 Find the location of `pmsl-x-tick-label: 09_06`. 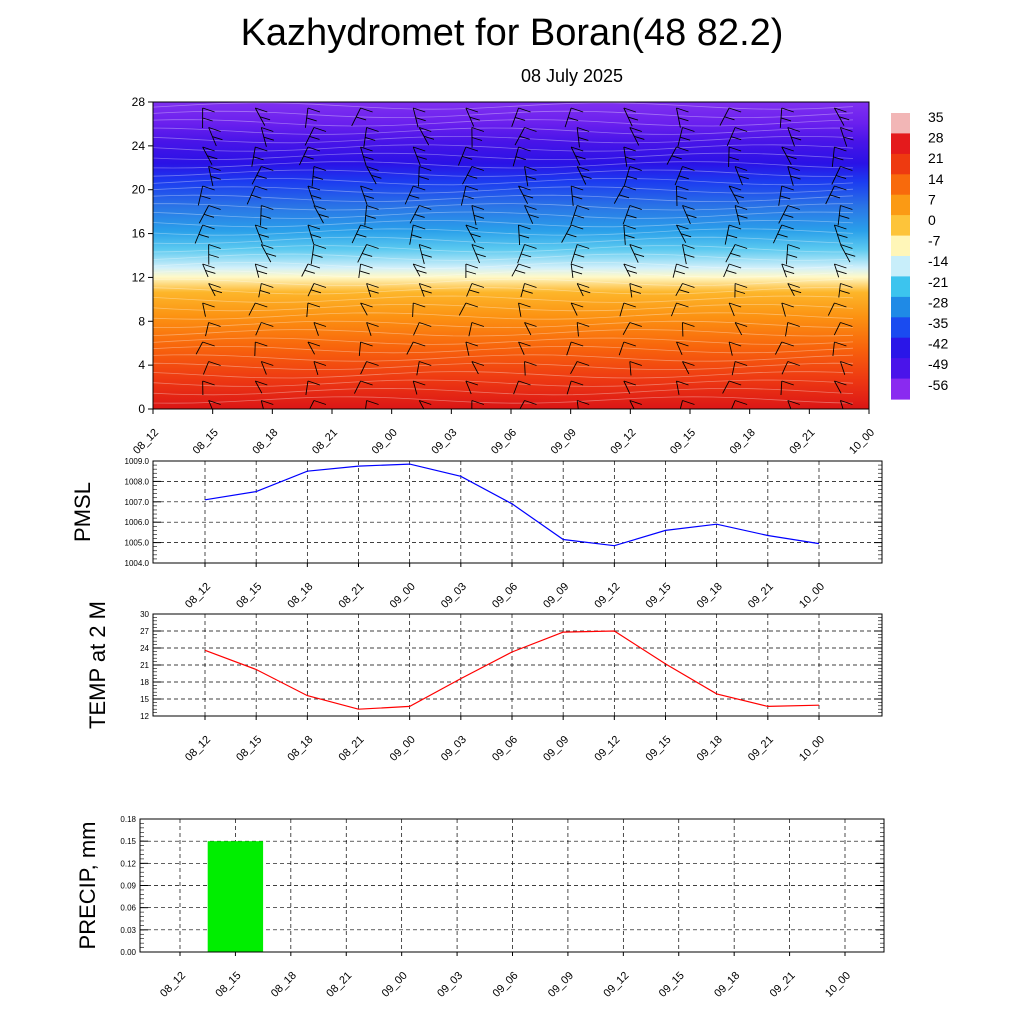

pmsl-x-tick-label: 09_06 is located at coordinates (505, 596).